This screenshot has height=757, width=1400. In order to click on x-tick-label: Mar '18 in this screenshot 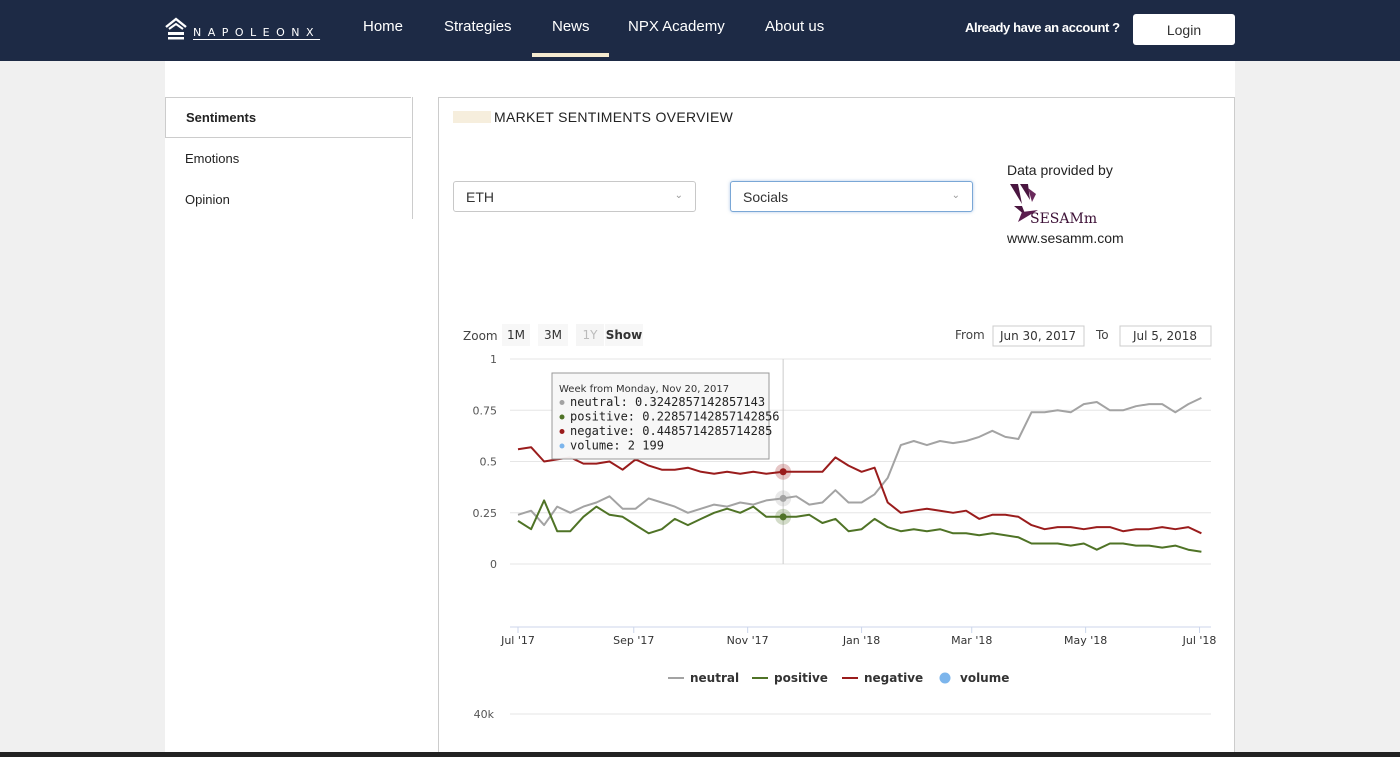, I will do `click(971, 640)`.